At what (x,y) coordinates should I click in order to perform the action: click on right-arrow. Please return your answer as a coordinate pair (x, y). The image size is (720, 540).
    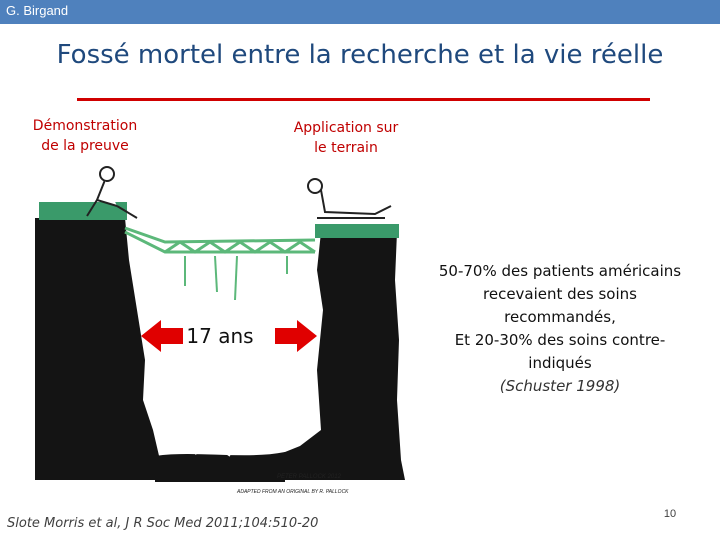
    Looking at the image, I should click on (296, 336).